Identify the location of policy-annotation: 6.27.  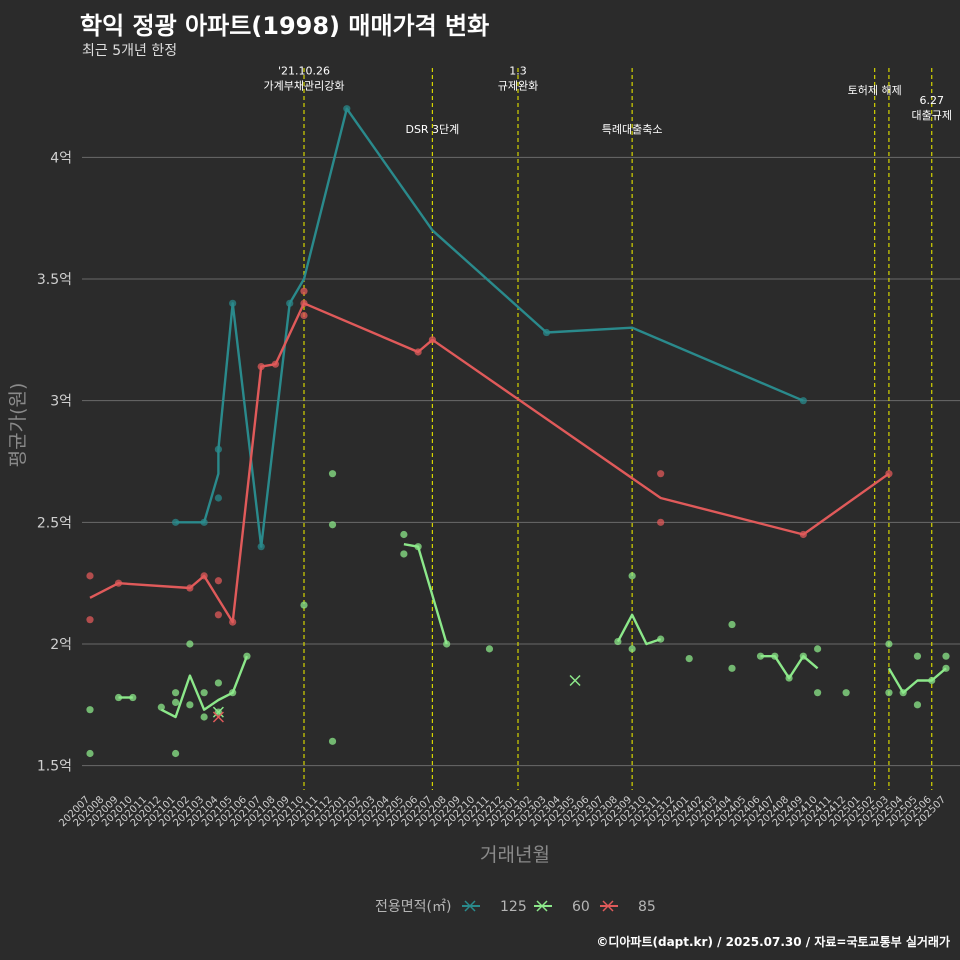
(931, 100).